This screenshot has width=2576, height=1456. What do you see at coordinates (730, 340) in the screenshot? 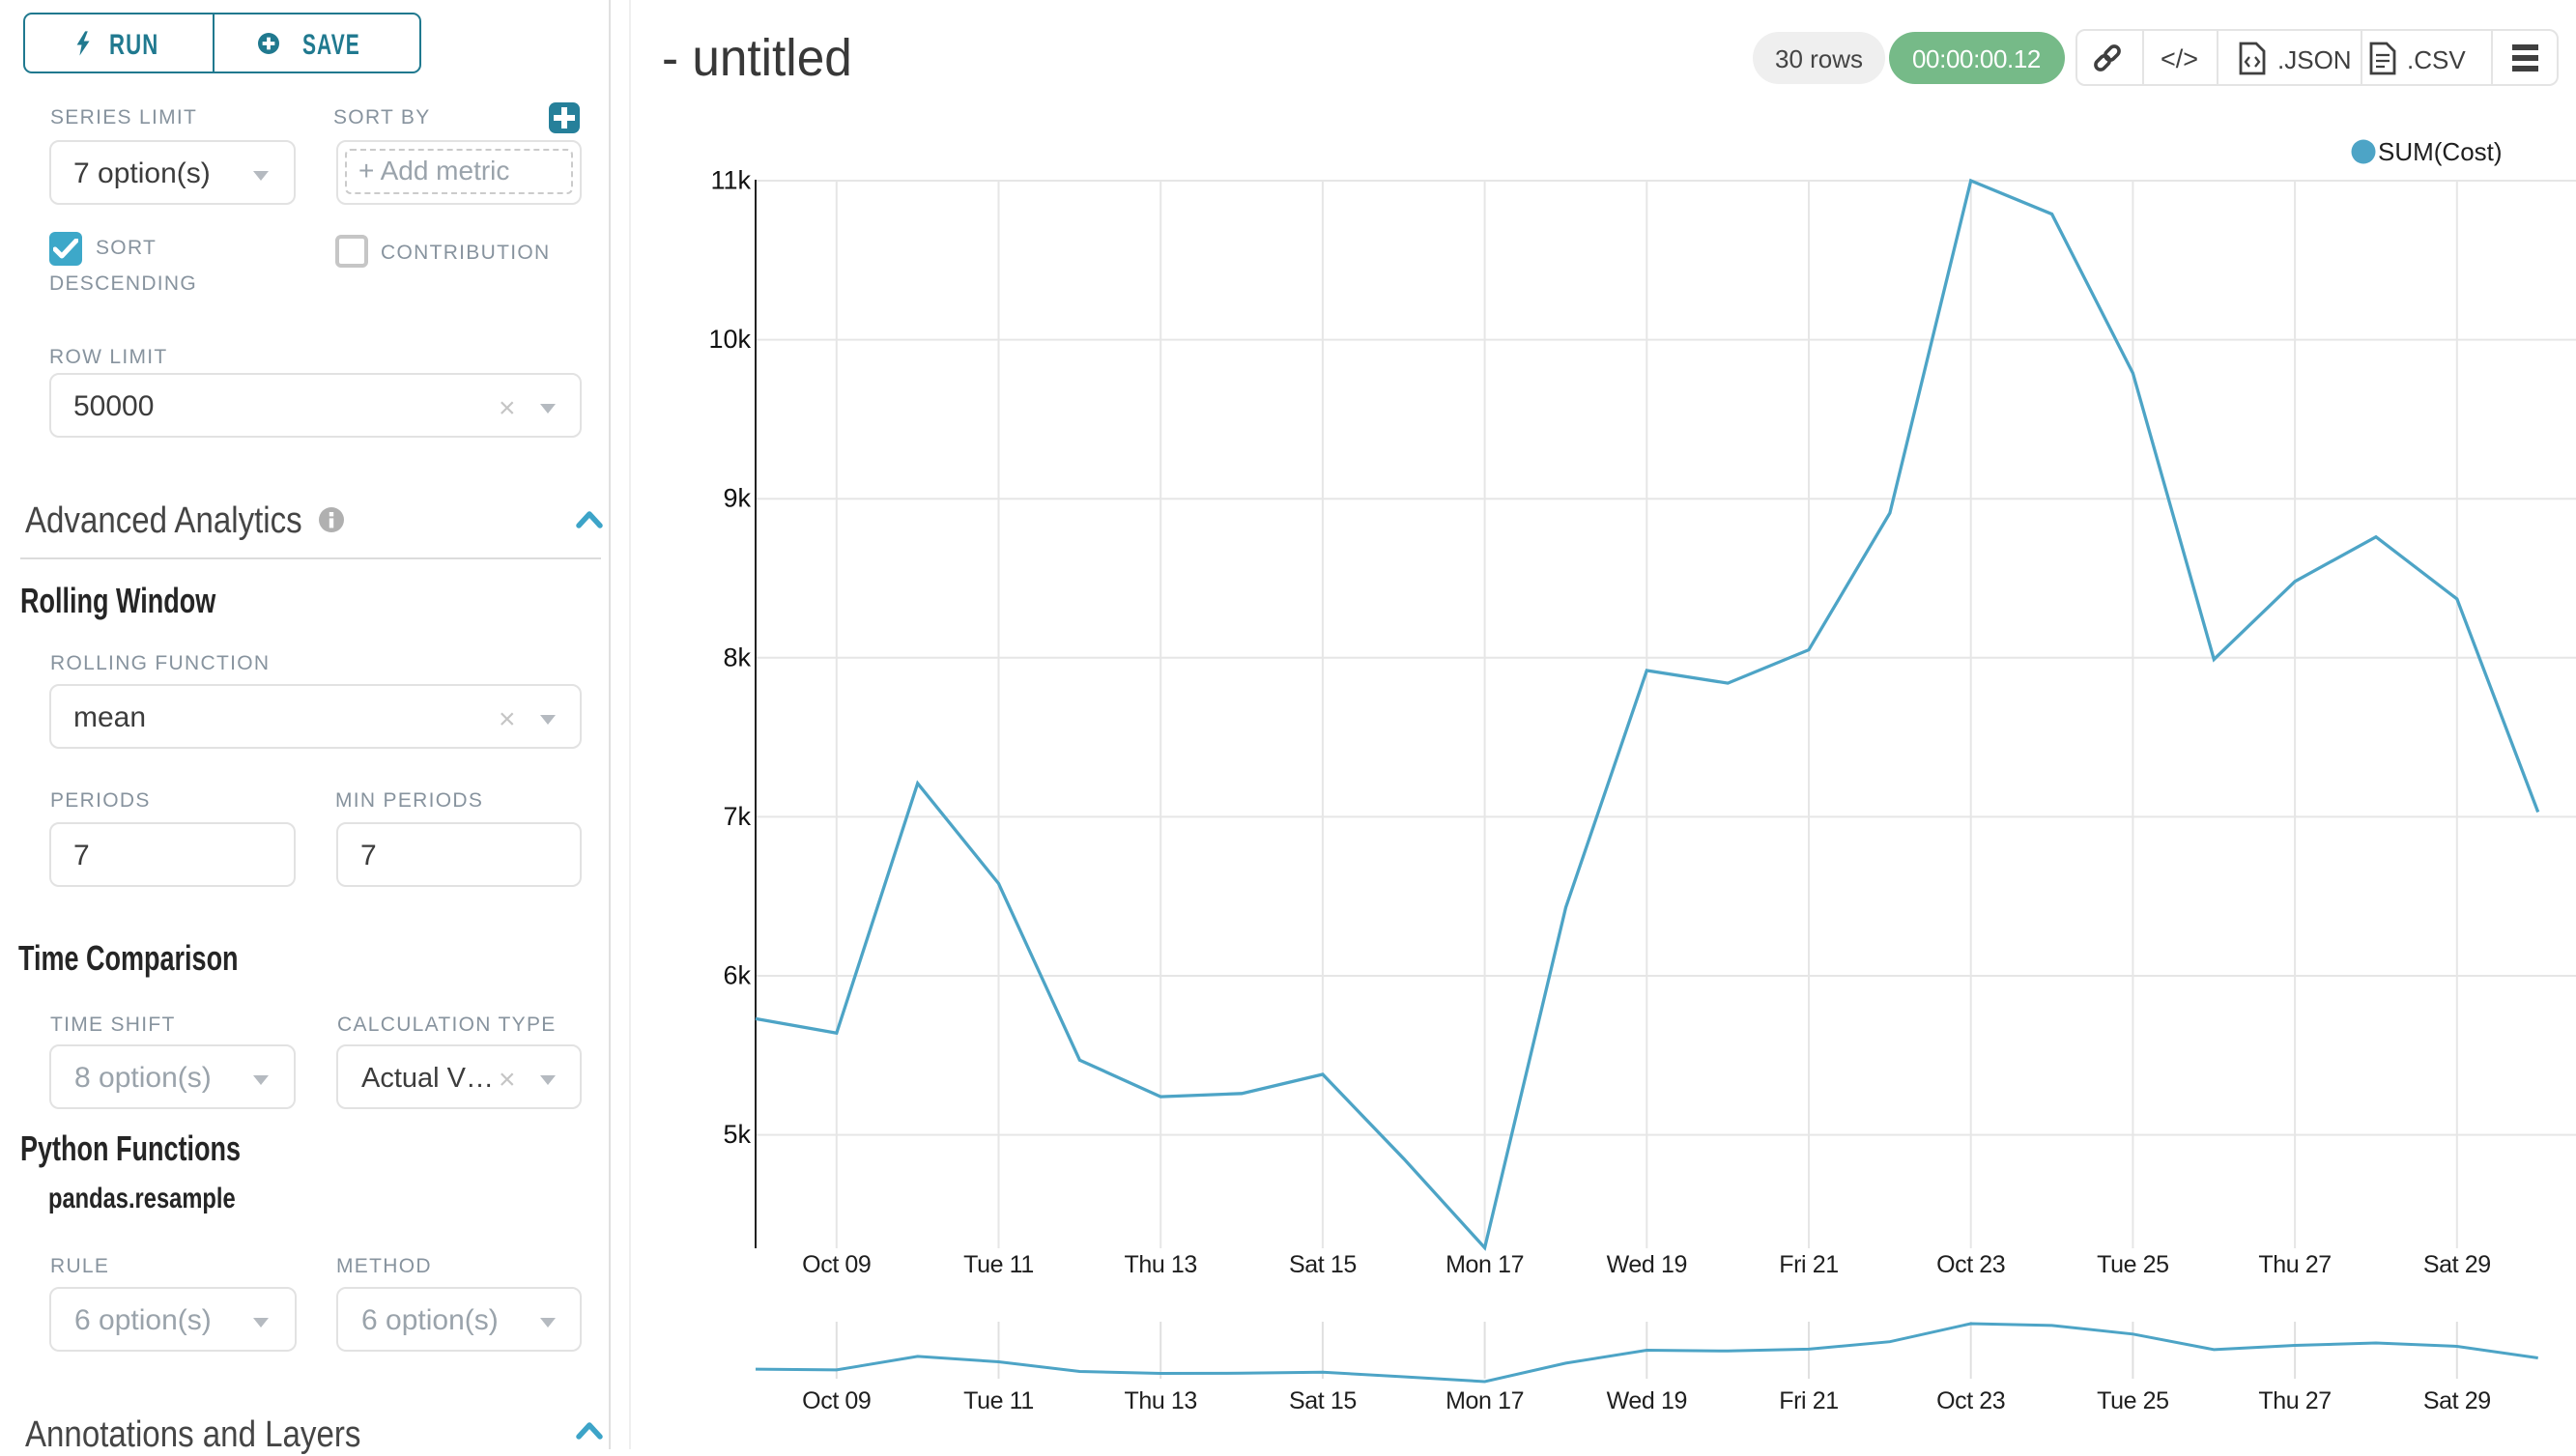
I see `svg-text: 10k` at bounding box center [730, 340].